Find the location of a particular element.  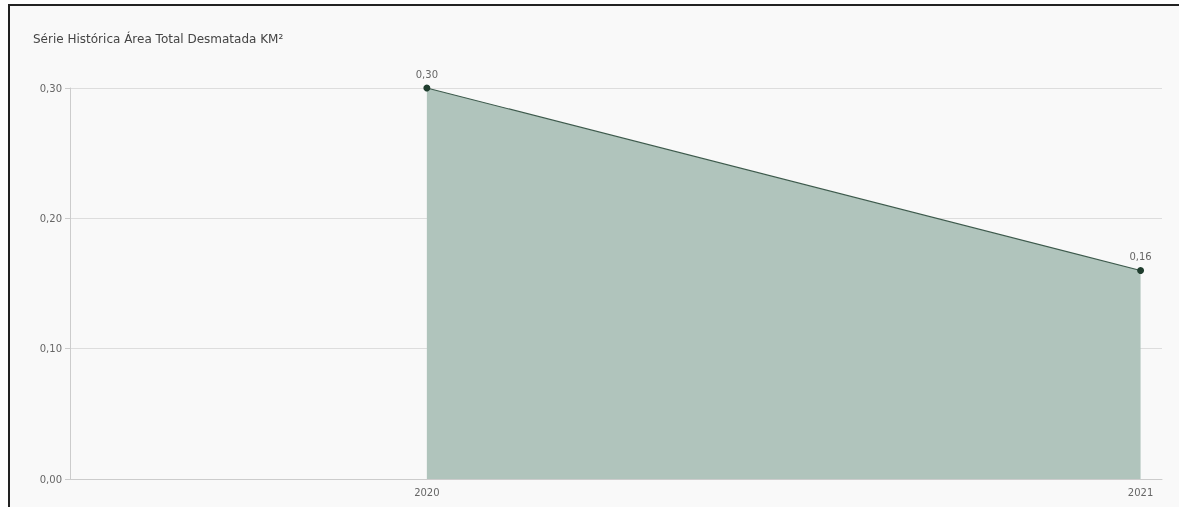

y-tick-label: 0,20 is located at coordinates (50, 218).